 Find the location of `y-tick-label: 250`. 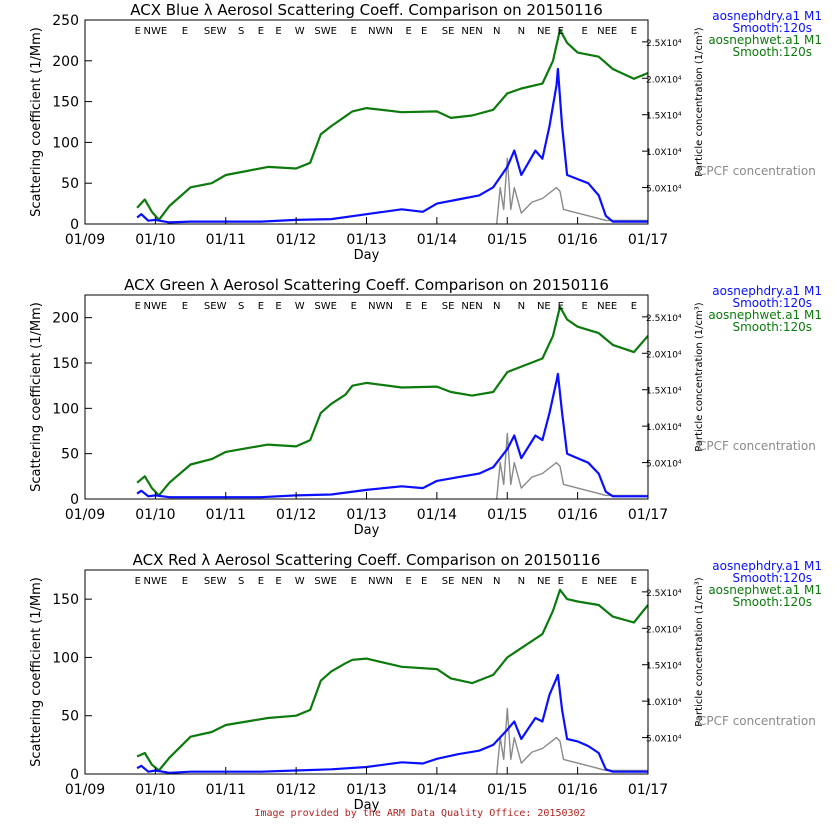

y-tick-label: 250 is located at coordinates (65, 21).